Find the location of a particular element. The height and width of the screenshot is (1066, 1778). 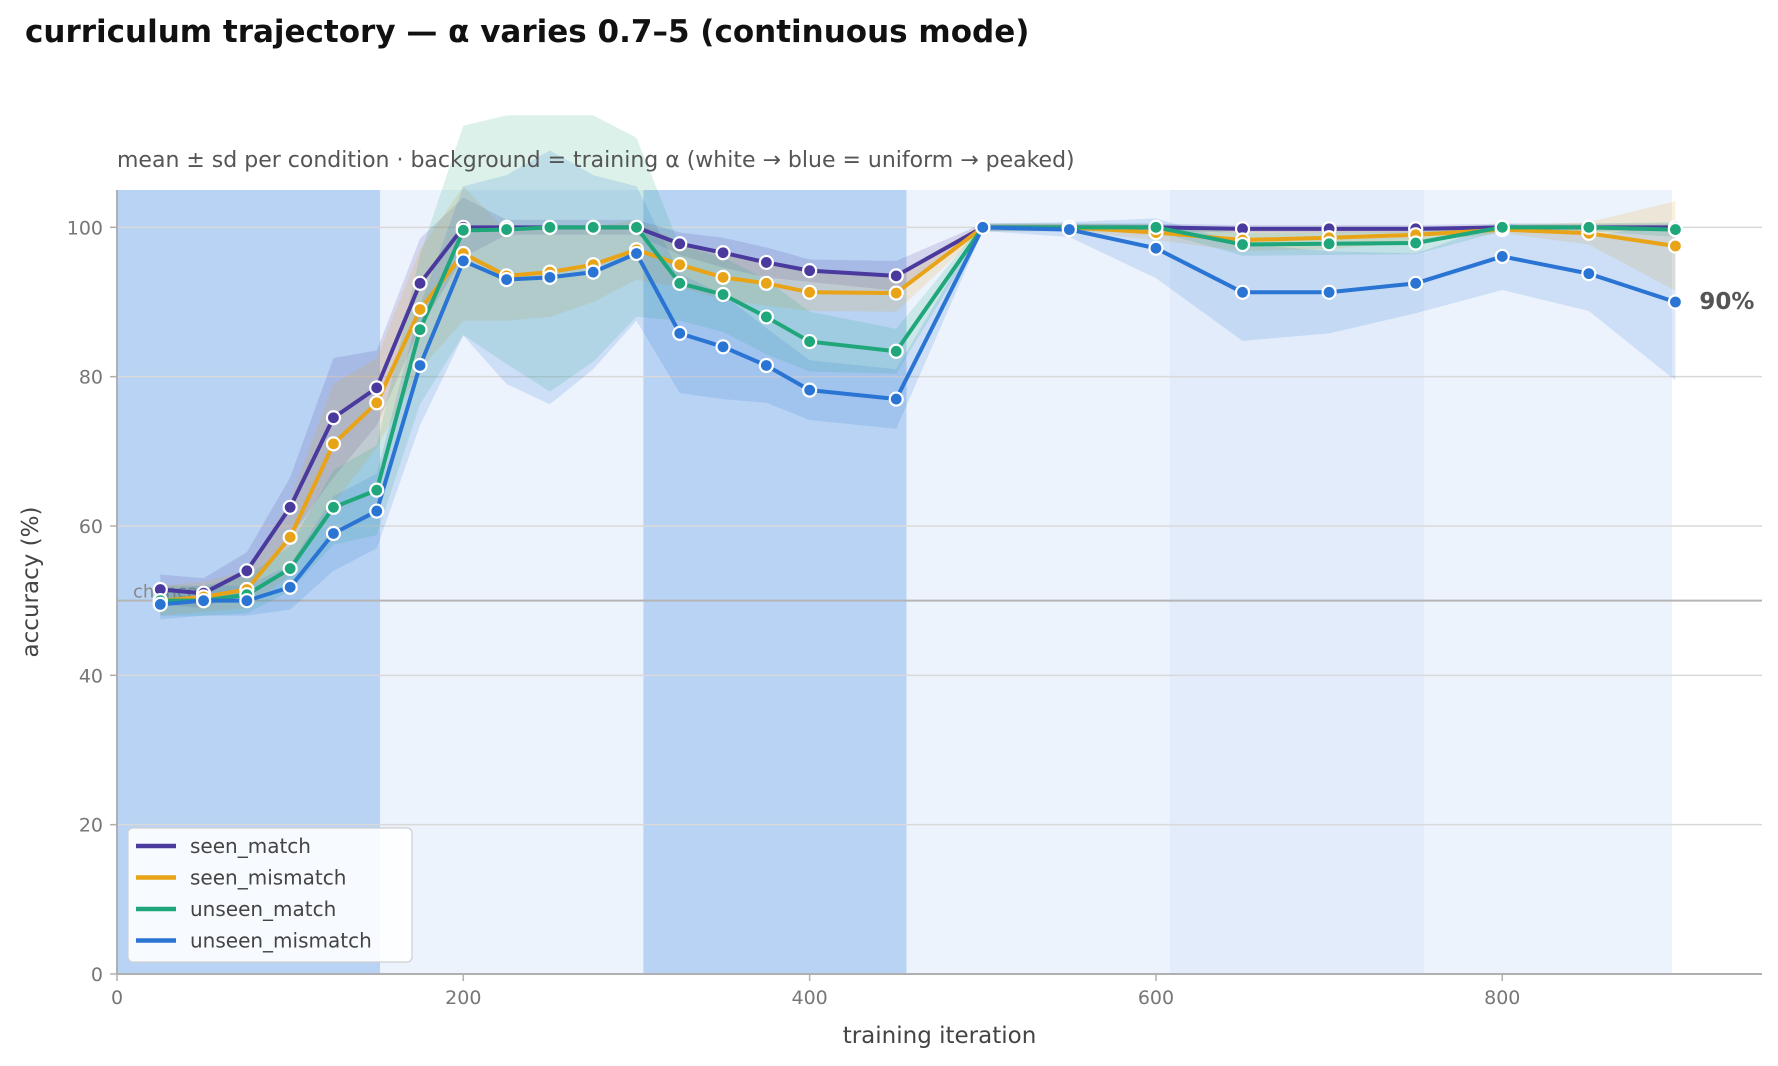

end-value-label: 90% is located at coordinates (1726, 302).